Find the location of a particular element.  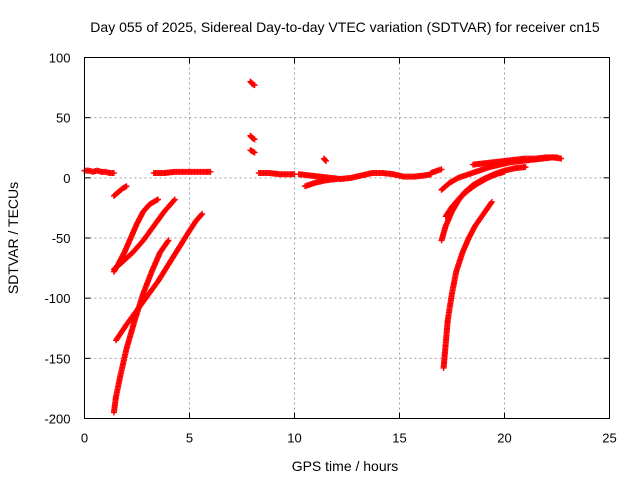

y-tick-label: 50 is located at coordinates (63, 118).